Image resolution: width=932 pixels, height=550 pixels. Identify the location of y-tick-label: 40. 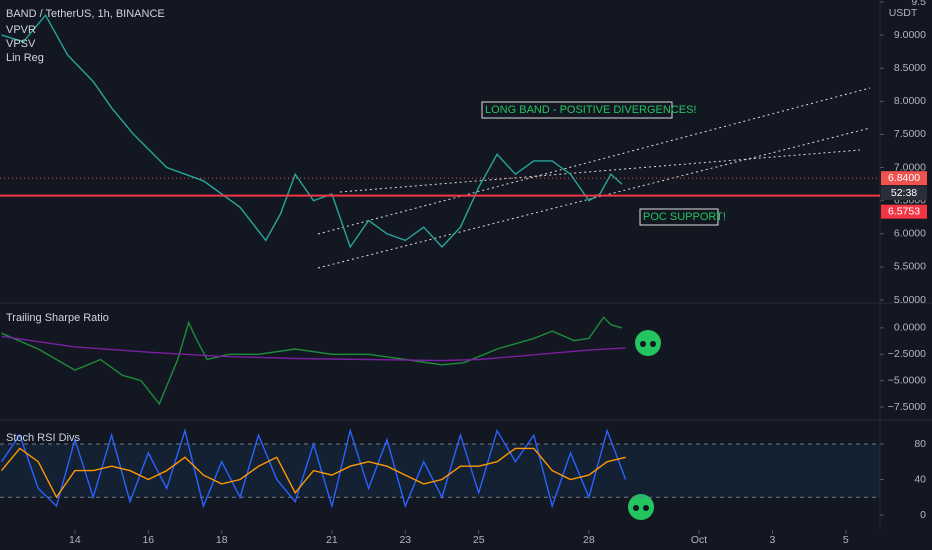
(920, 479).